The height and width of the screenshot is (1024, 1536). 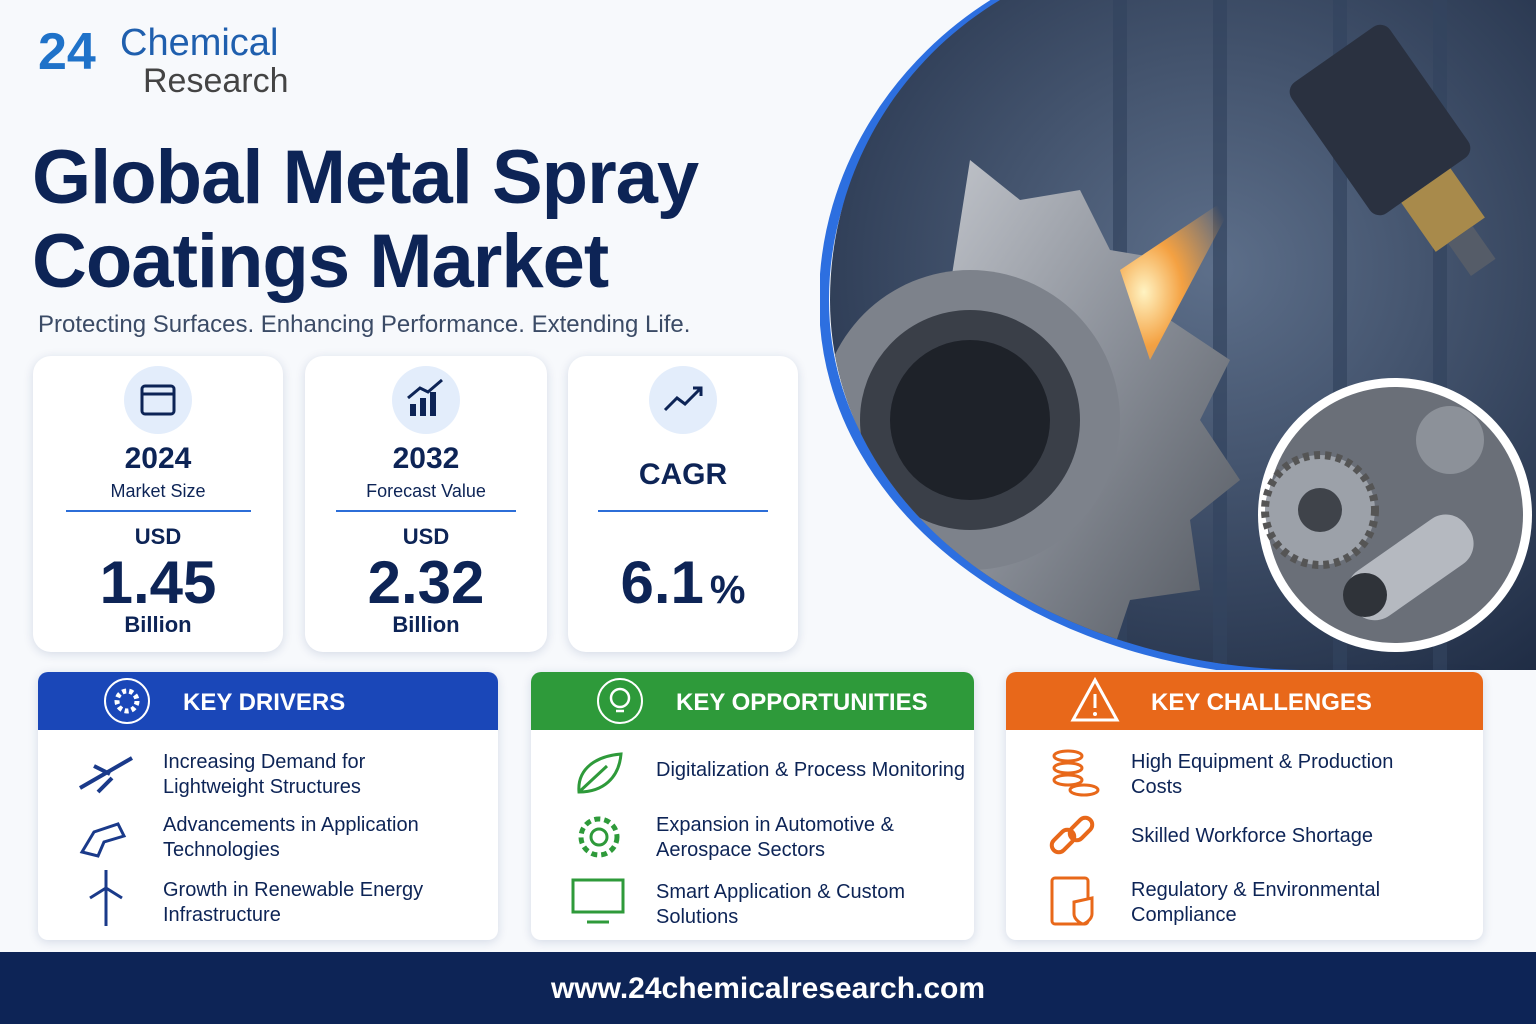 I want to click on coins-icon, so click(x=1076, y=773).